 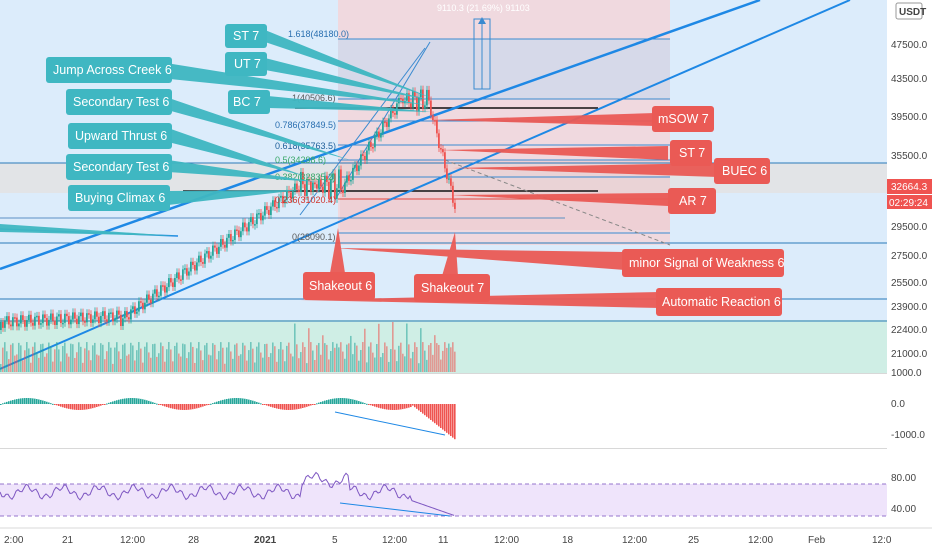 What do you see at coordinates (452, 288) in the screenshot?
I see `label-shakeout7: Shakeout 7` at bounding box center [452, 288].